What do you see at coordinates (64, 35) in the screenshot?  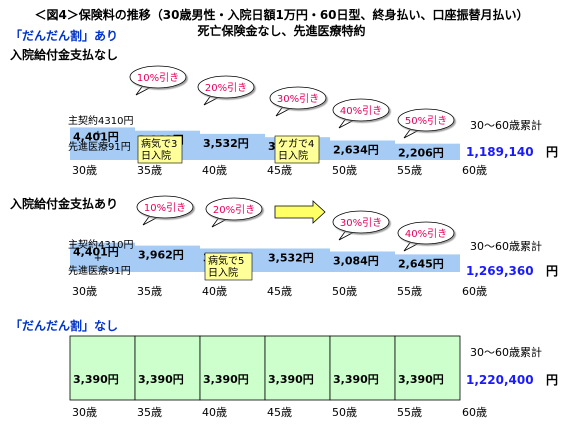 I see `panel-heading: 「だんだん割」あり` at bounding box center [64, 35].